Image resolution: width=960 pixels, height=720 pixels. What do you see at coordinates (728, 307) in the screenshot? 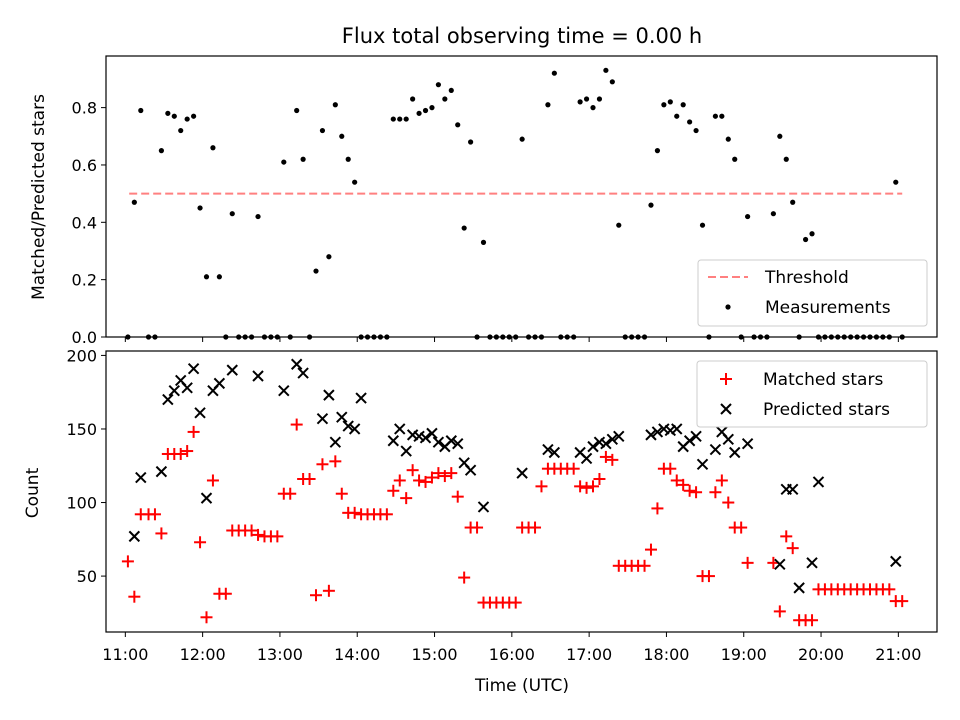
I see `legend-measurements-marker` at bounding box center [728, 307].